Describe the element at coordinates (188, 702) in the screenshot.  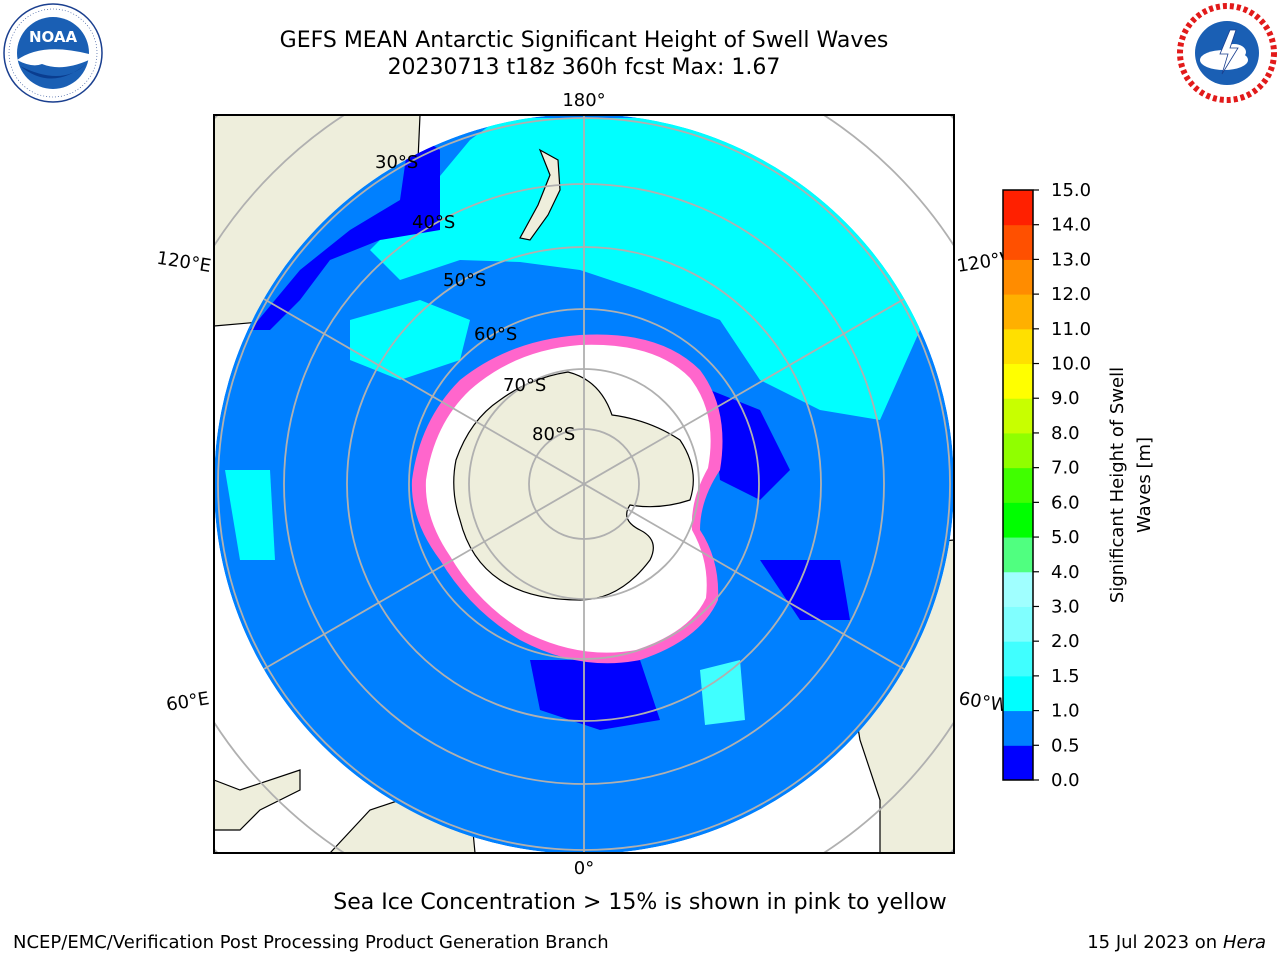
I see `lon-label-60e: 60°E` at that location.